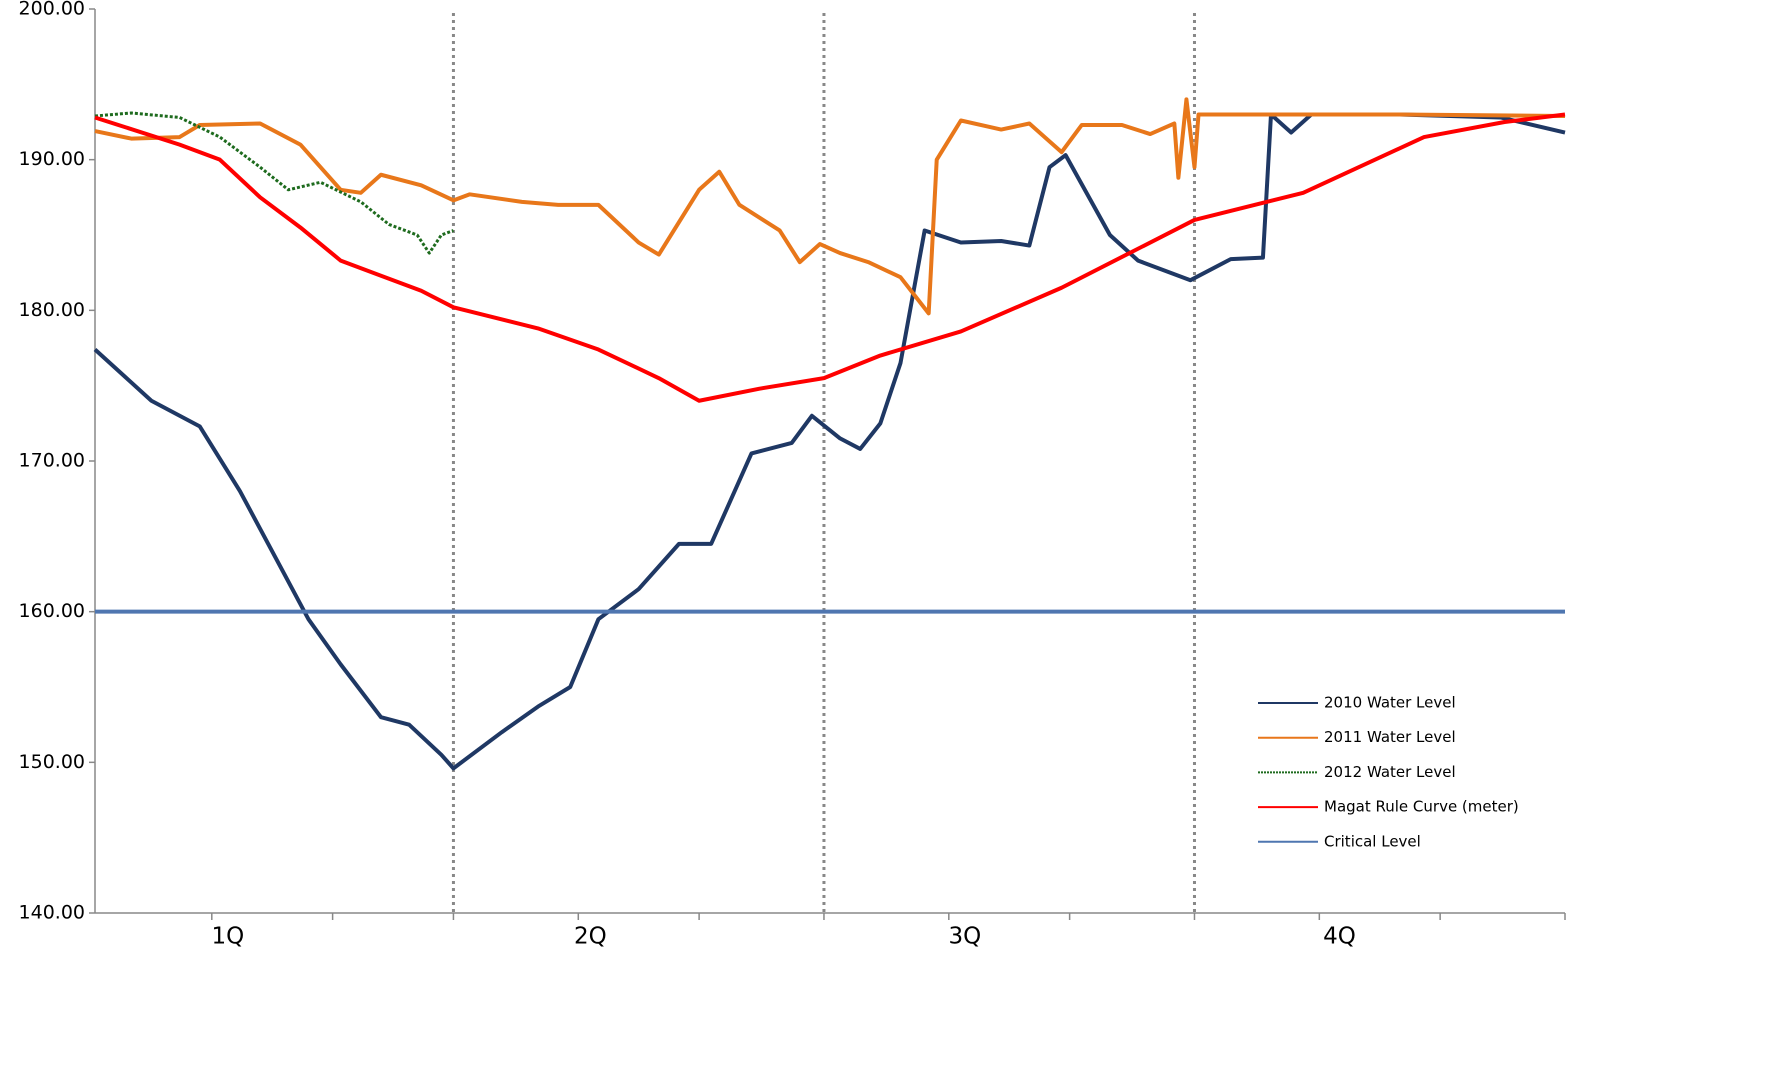 This screenshot has height=1084, width=1789. I want to click on x-tick-label: 2Q, so click(590, 937).